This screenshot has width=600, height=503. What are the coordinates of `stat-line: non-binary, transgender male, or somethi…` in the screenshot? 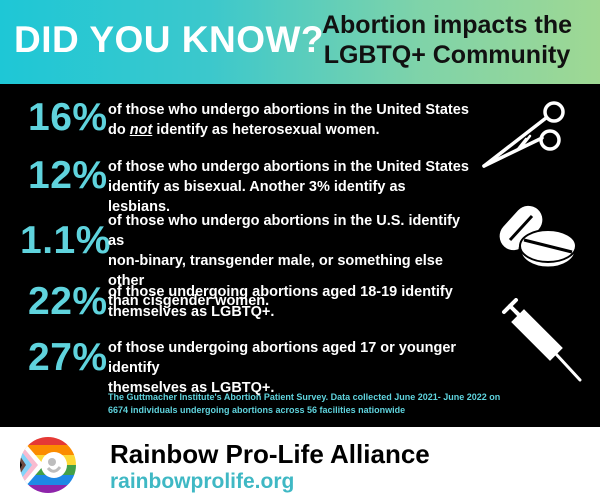 It's located at (275, 271).